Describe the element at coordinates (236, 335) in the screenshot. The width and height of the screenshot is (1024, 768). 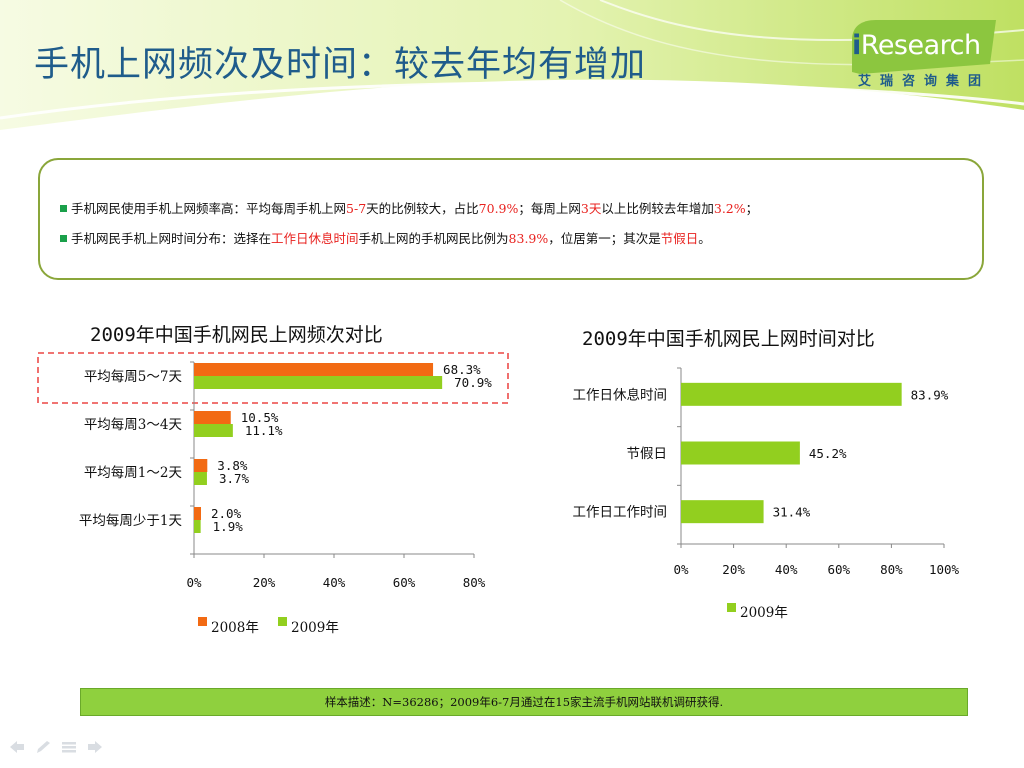
I see `chart-title-frequency: 2009年中国手机网民上网频次对比` at that location.